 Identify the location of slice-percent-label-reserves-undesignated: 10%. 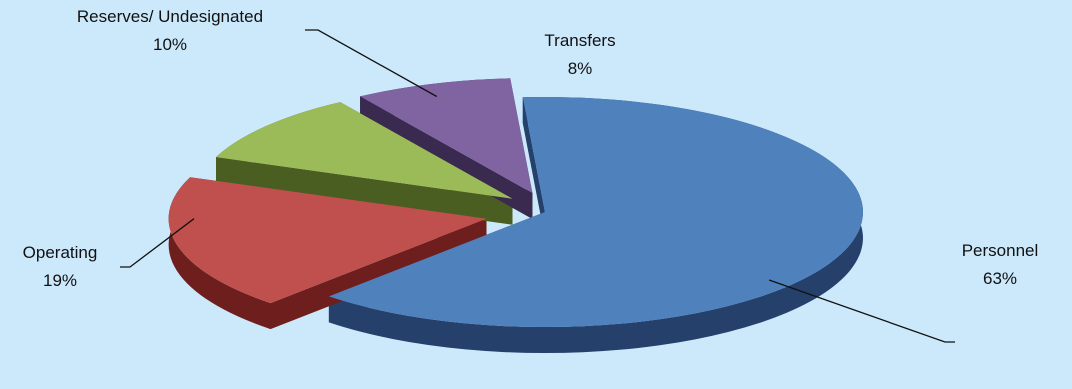
(170, 44).